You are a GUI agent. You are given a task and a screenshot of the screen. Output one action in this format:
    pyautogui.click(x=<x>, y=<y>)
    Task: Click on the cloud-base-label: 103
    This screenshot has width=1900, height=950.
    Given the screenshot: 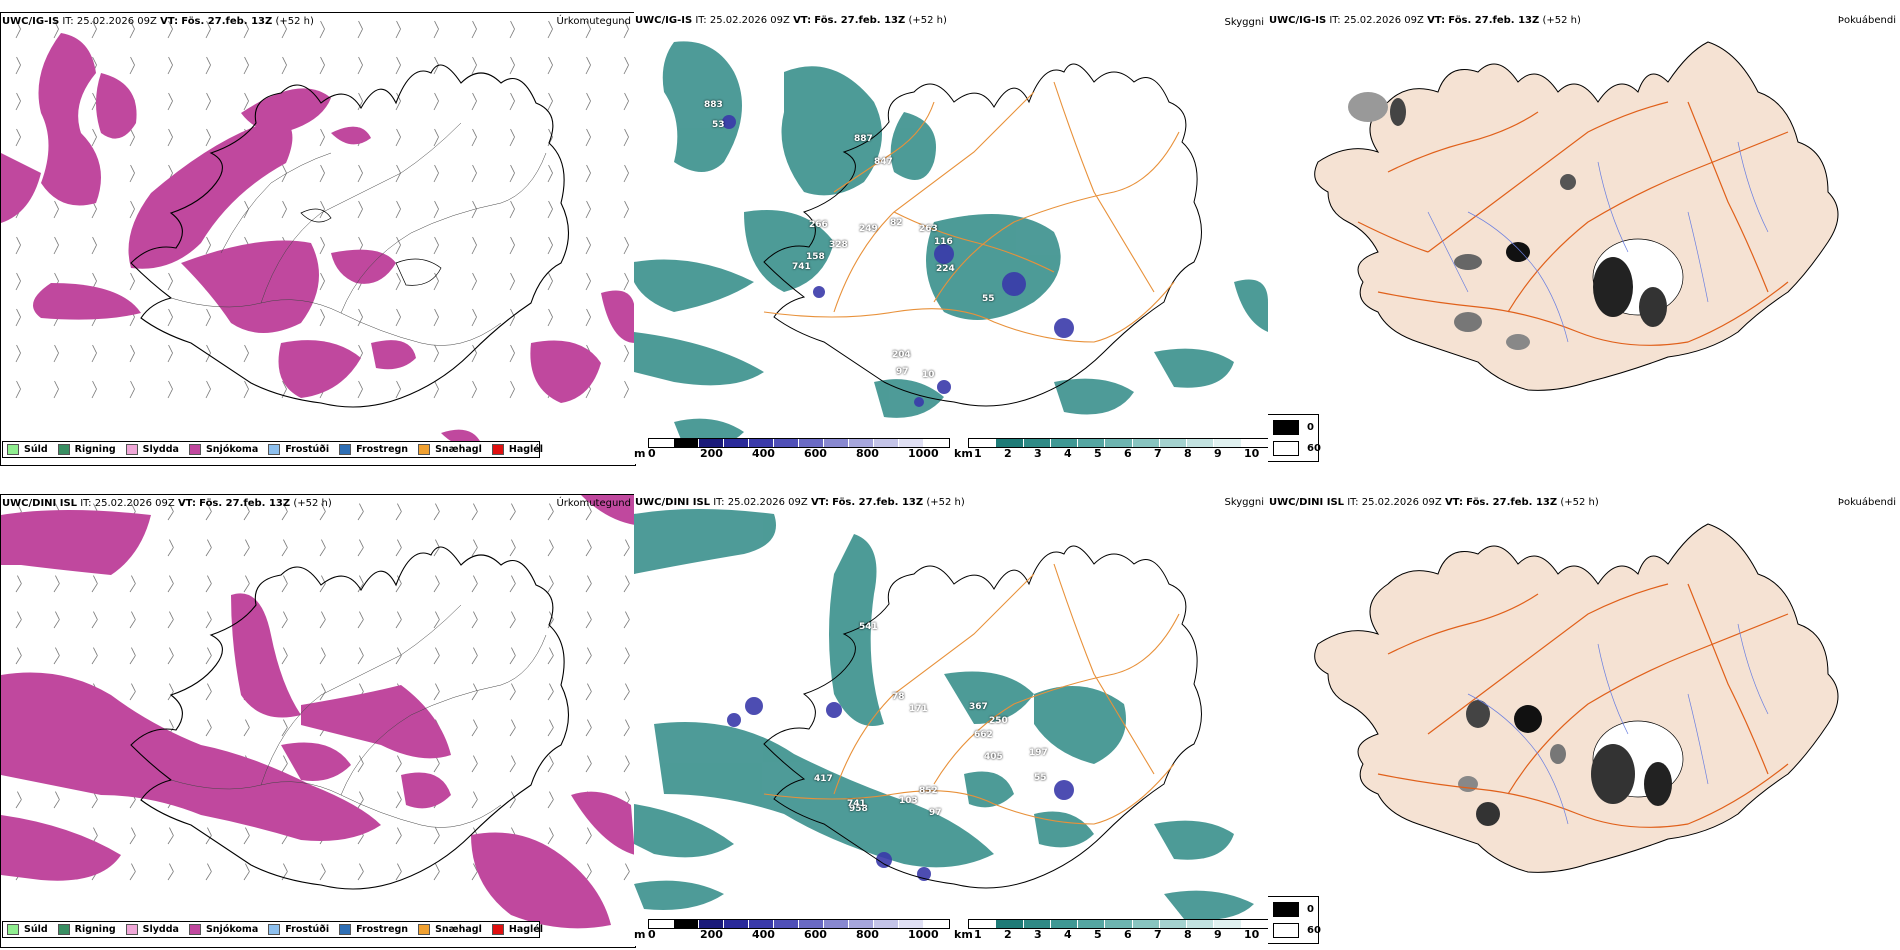 What is the action you would take?
    pyautogui.click(x=908, y=801)
    